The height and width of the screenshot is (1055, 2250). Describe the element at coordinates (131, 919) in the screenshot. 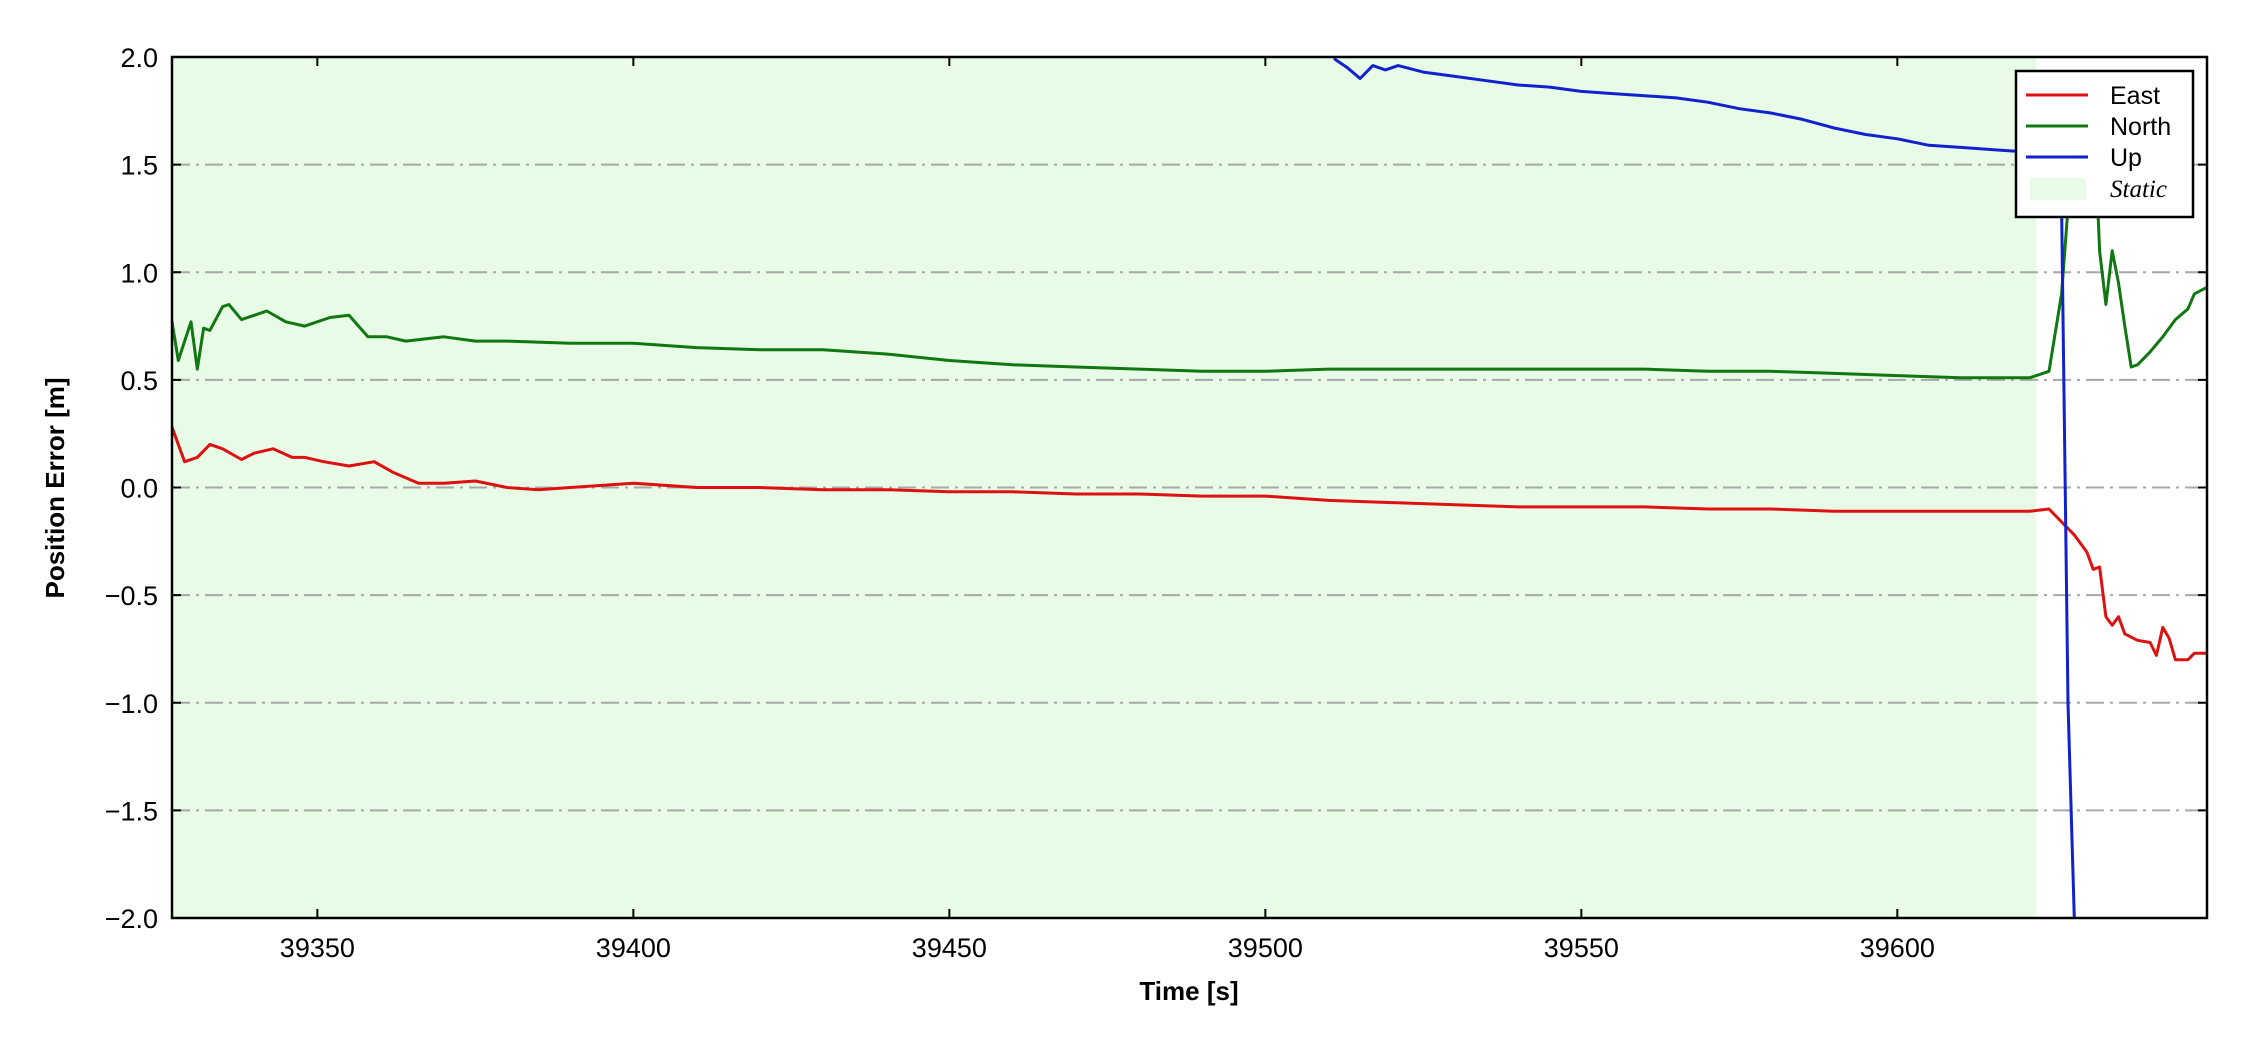

I see `y-tick-label: −2.0` at that location.